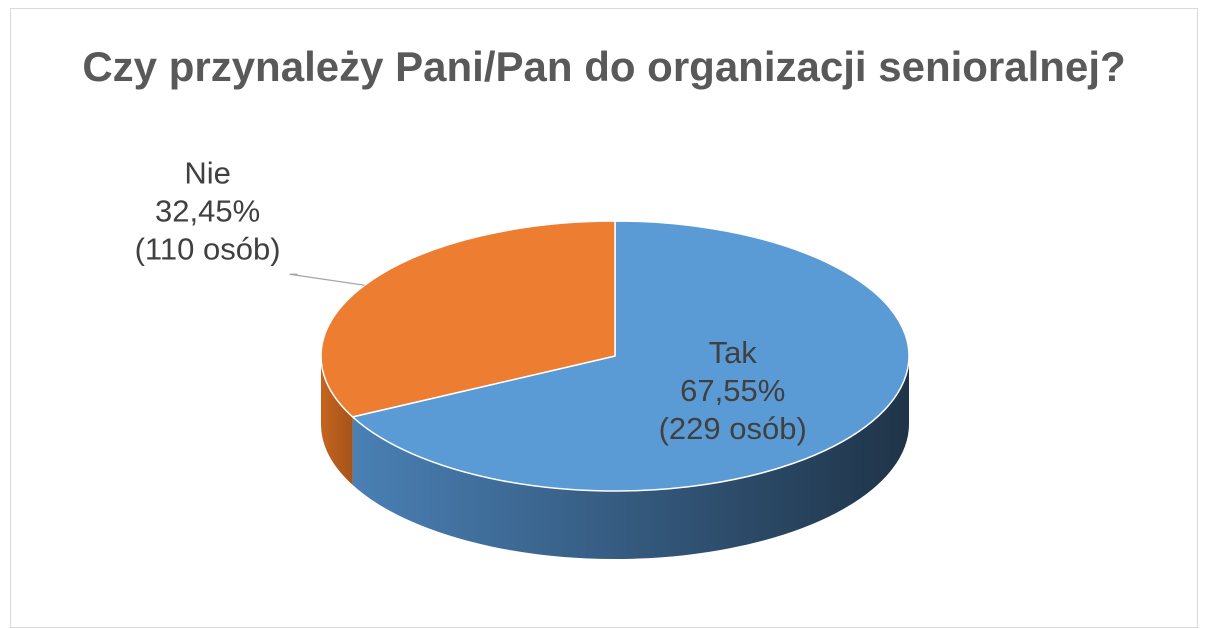 The height and width of the screenshot is (628, 1208). I want to click on pie-side-tak, so click(630, 457).